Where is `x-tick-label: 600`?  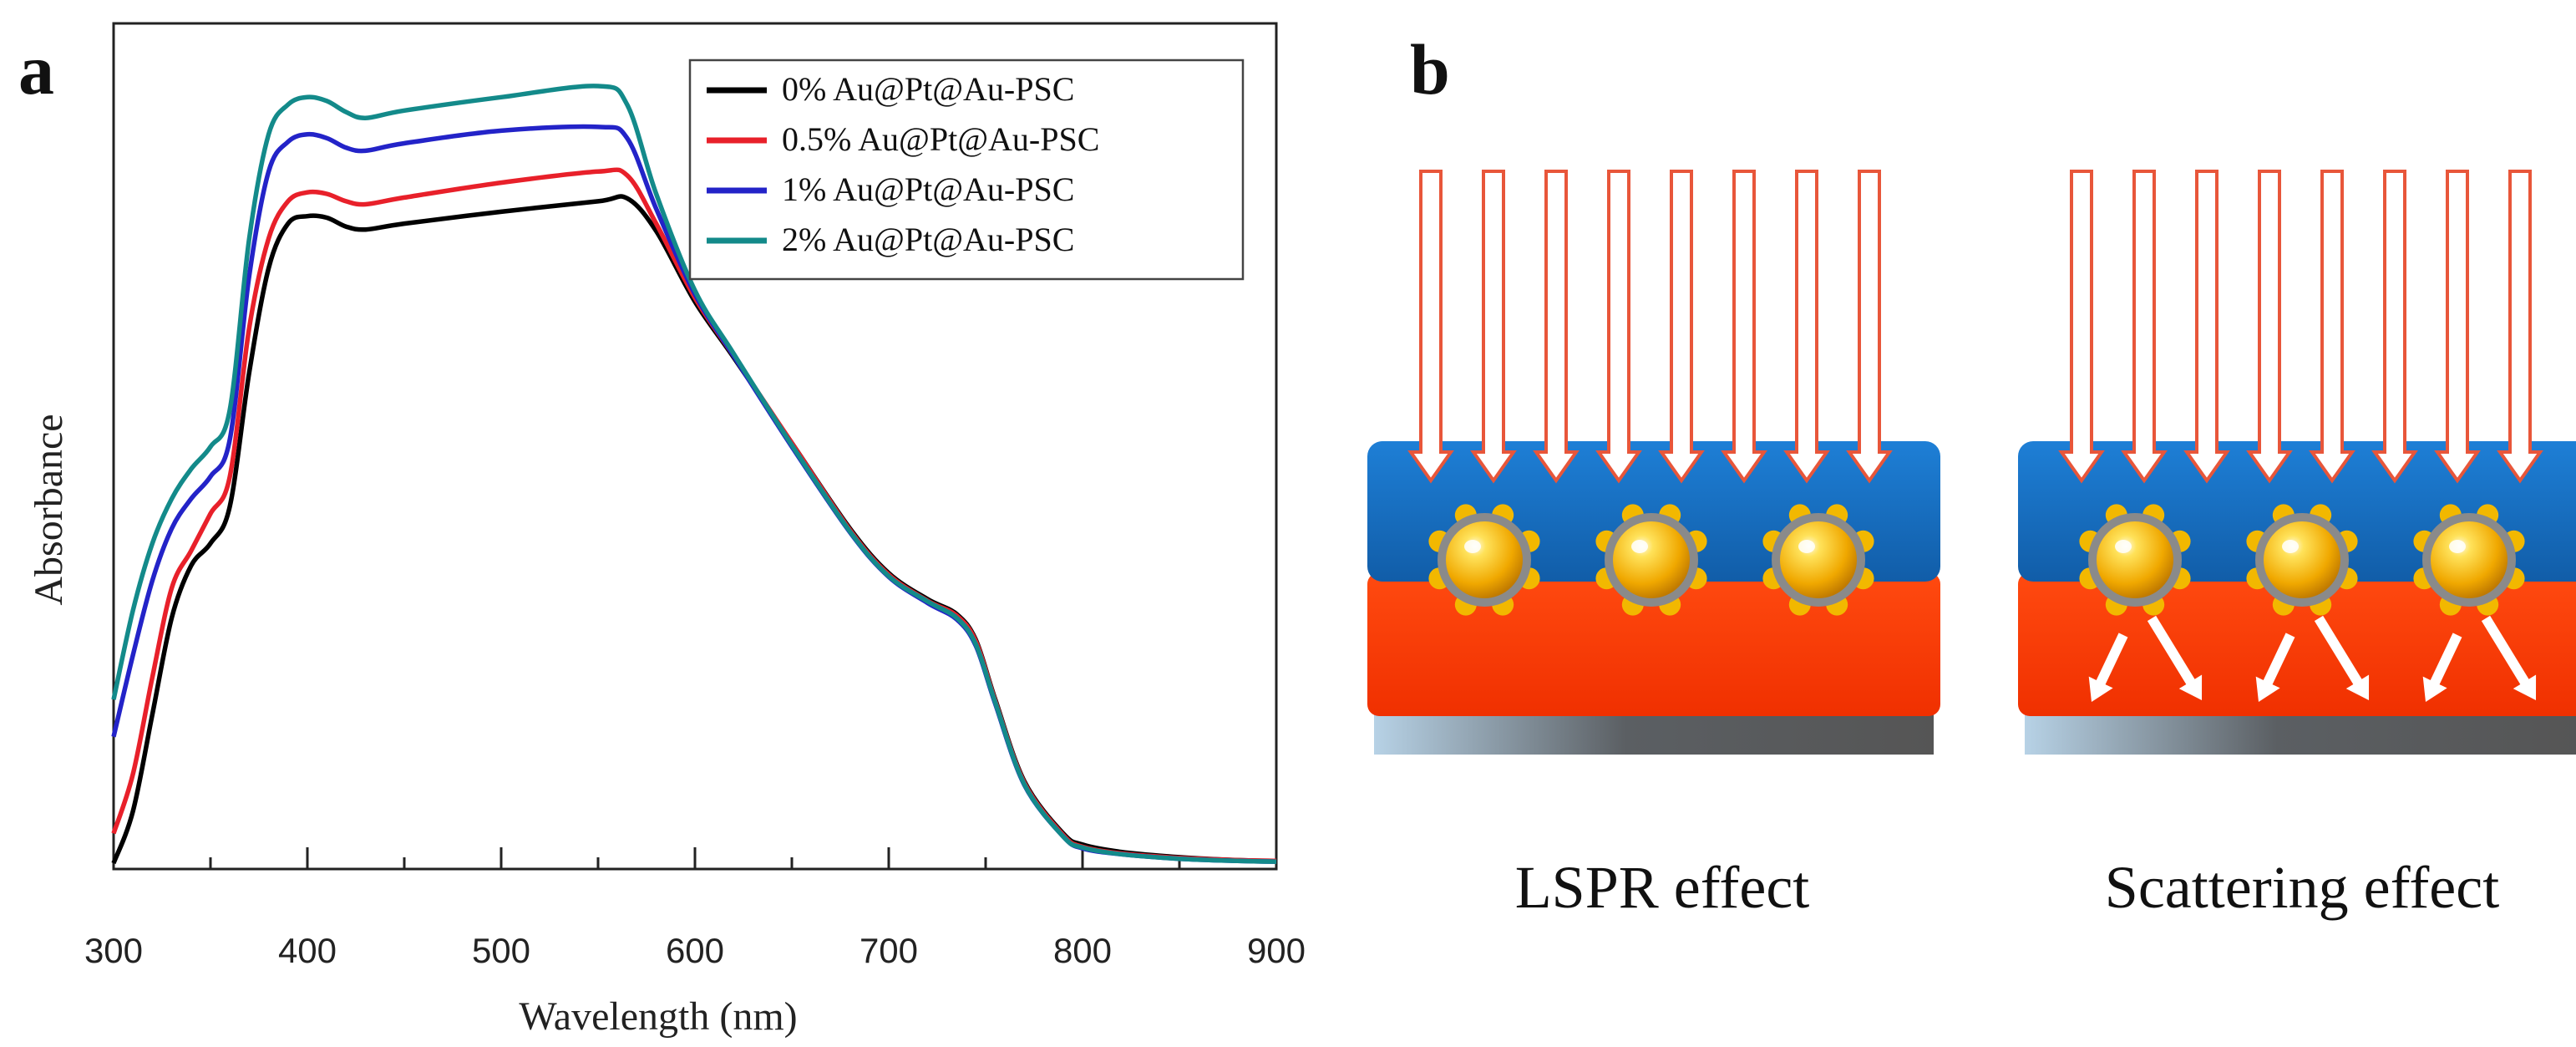
x-tick-label: 600 is located at coordinates (695, 950).